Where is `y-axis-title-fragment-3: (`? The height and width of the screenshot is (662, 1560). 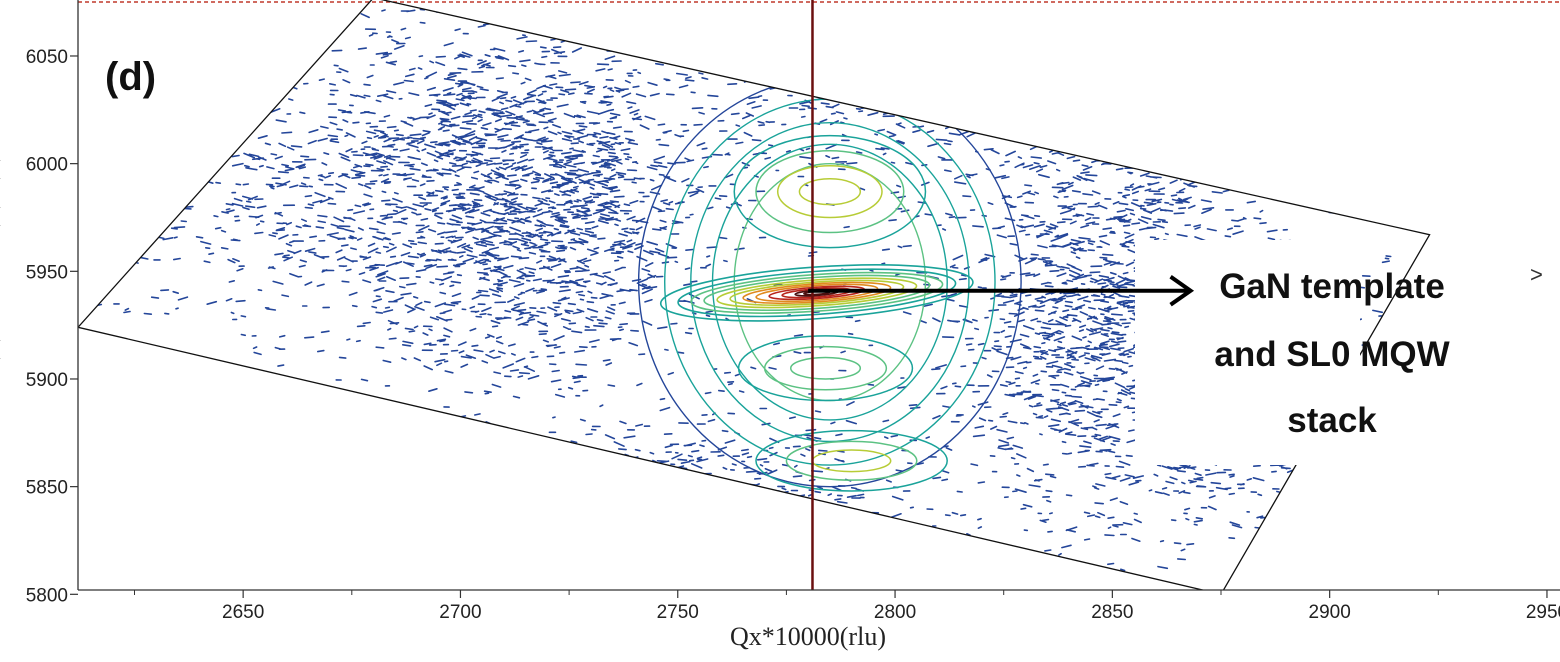
y-axis-title-fragment-3: ( is located at coordinates (0, 349).